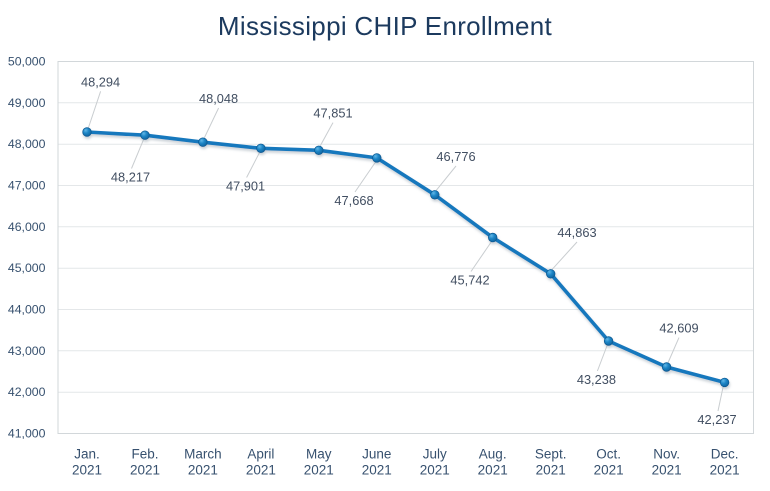 This screenshot has width=770, height=491. What do you see at coordinates (27, 144) in the screenshot?
I see `svg-text: 48,000` at bounding box center [27, 144].